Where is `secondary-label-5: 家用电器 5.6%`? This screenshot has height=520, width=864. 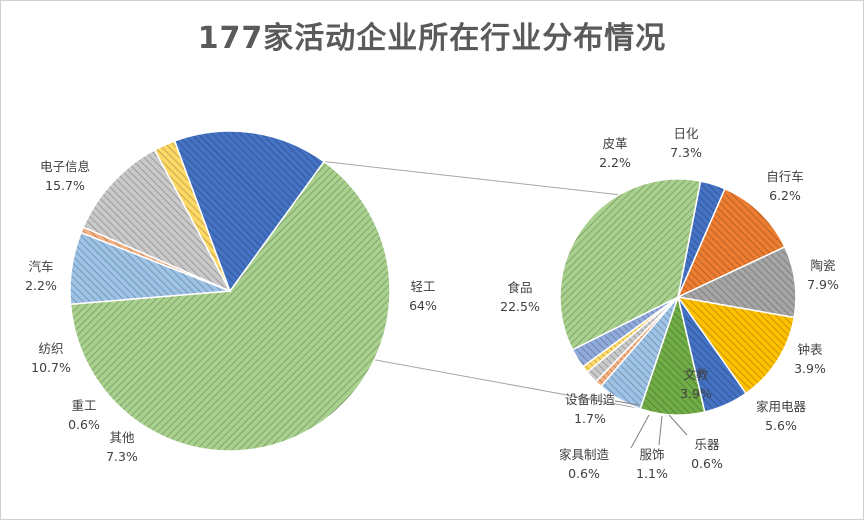
secondary-label-5: 家用电器 5.6% is located at coordinates (781, 416).